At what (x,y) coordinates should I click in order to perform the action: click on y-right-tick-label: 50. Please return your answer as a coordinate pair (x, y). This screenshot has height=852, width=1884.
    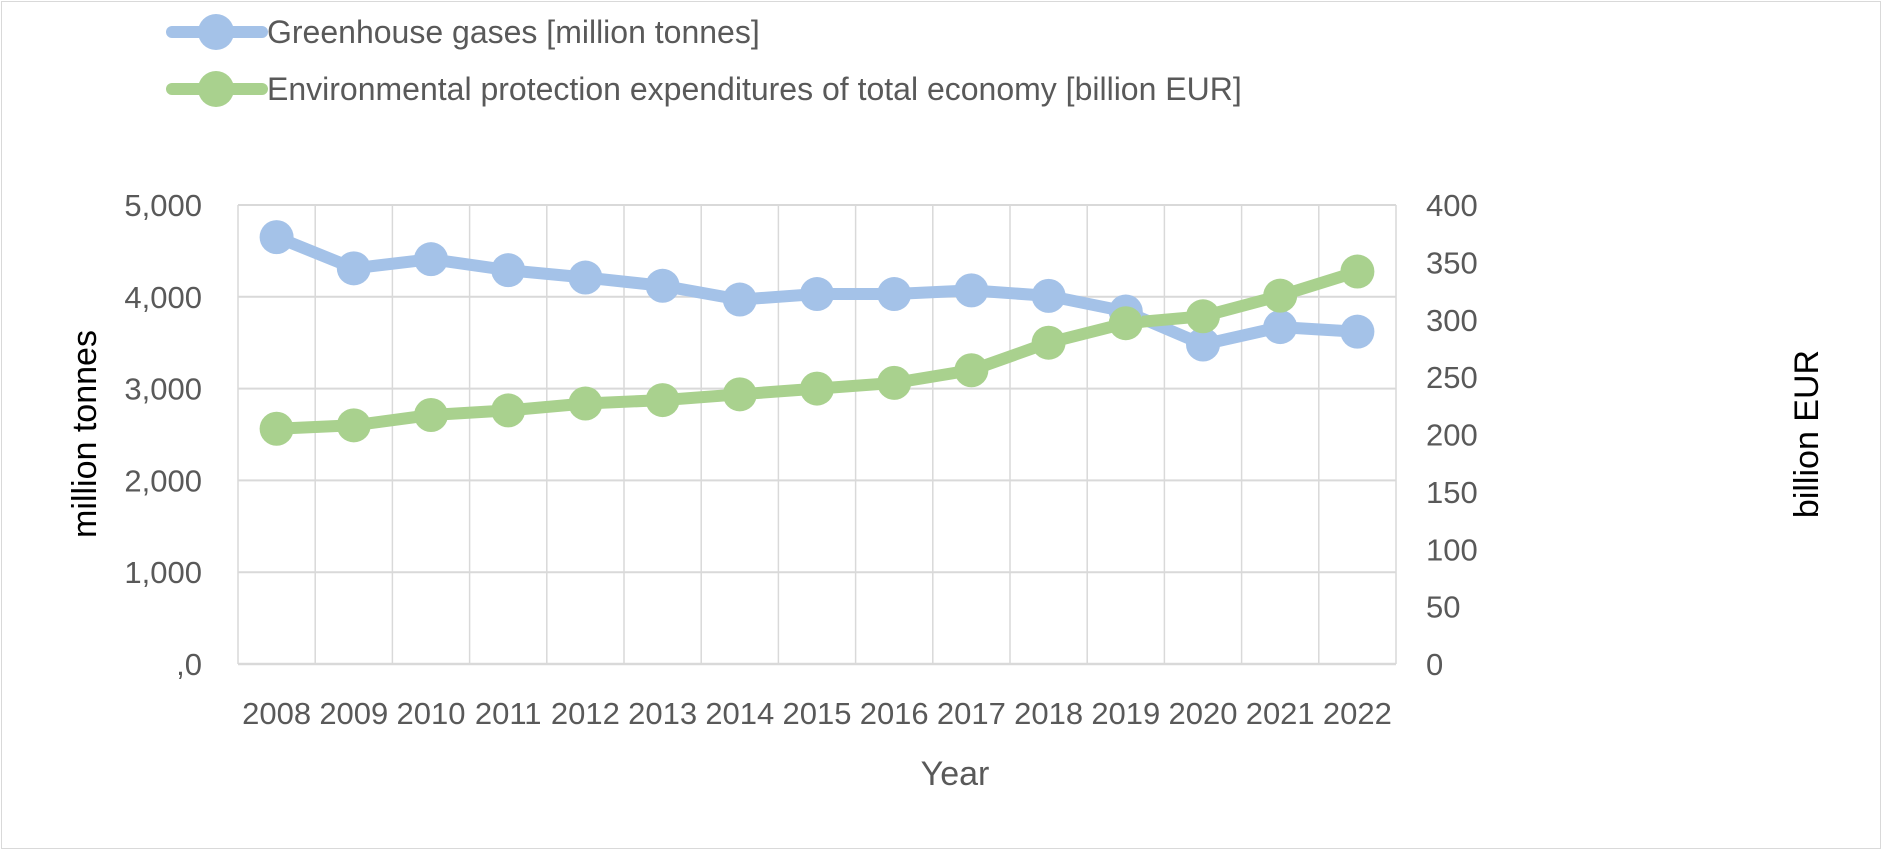
    Looking at the image, I should click on (1443, 607).